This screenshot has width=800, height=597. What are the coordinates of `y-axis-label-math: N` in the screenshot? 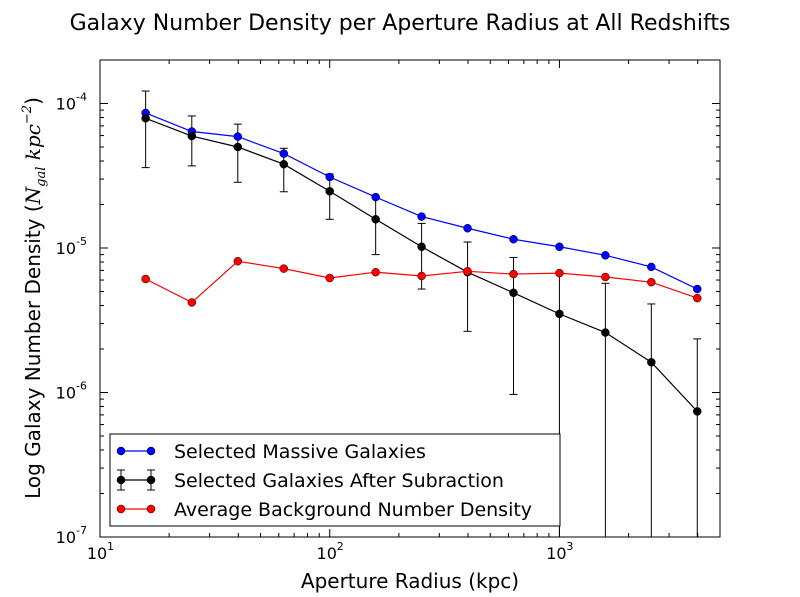 It's located at (33, 195).